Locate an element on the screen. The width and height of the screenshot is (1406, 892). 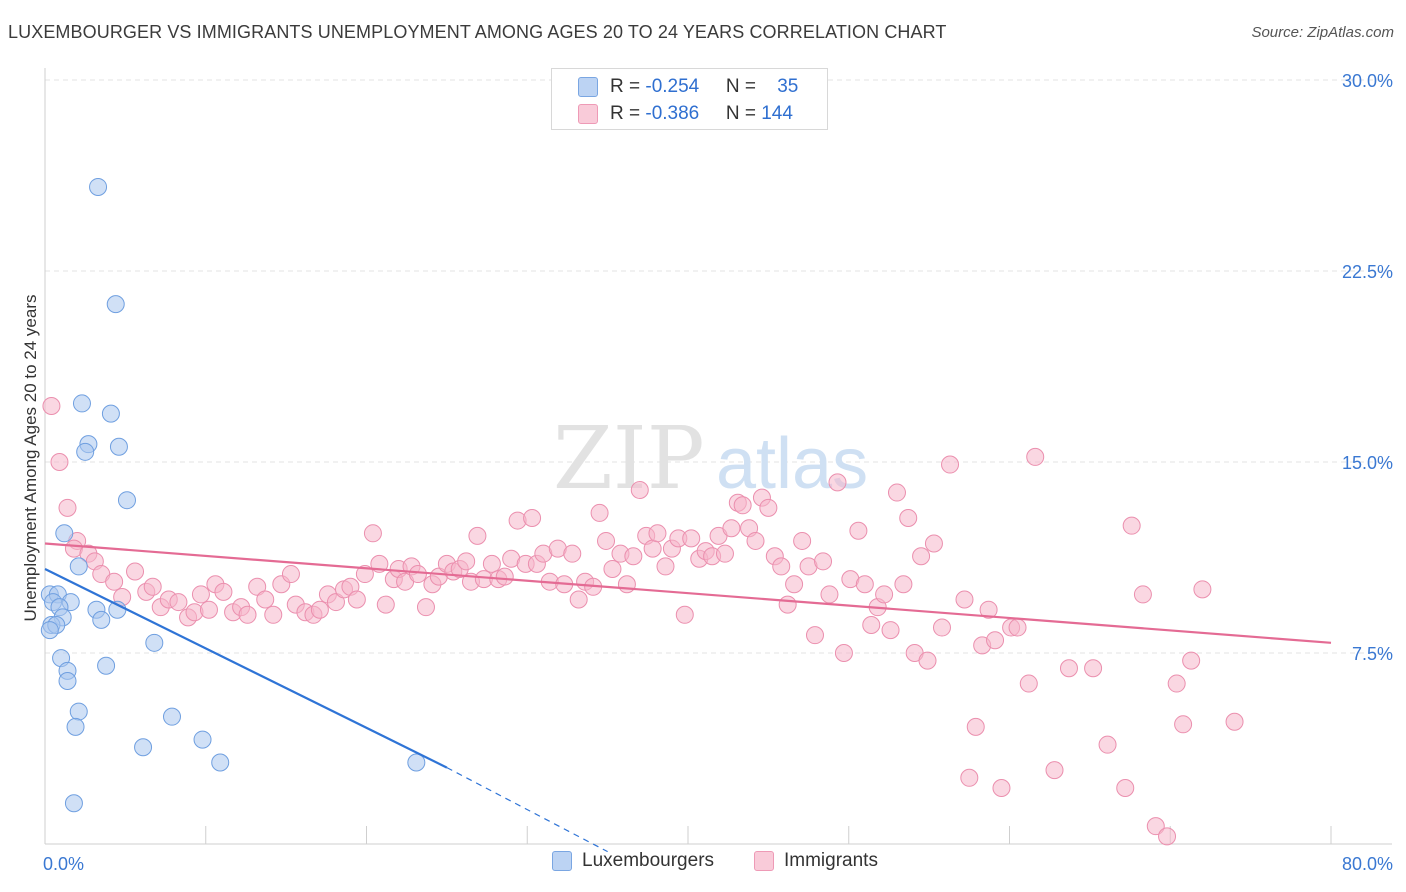
r-value: -0.386 is located at coordinates (672, 113).